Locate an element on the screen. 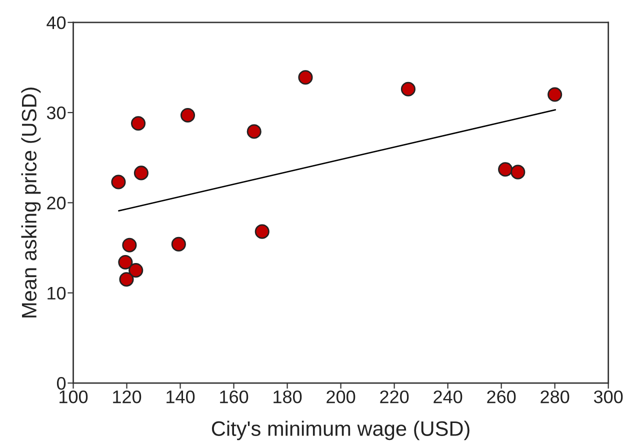  y-axis-title: Mean asking price (USD) is located at coordinates (31, 203).